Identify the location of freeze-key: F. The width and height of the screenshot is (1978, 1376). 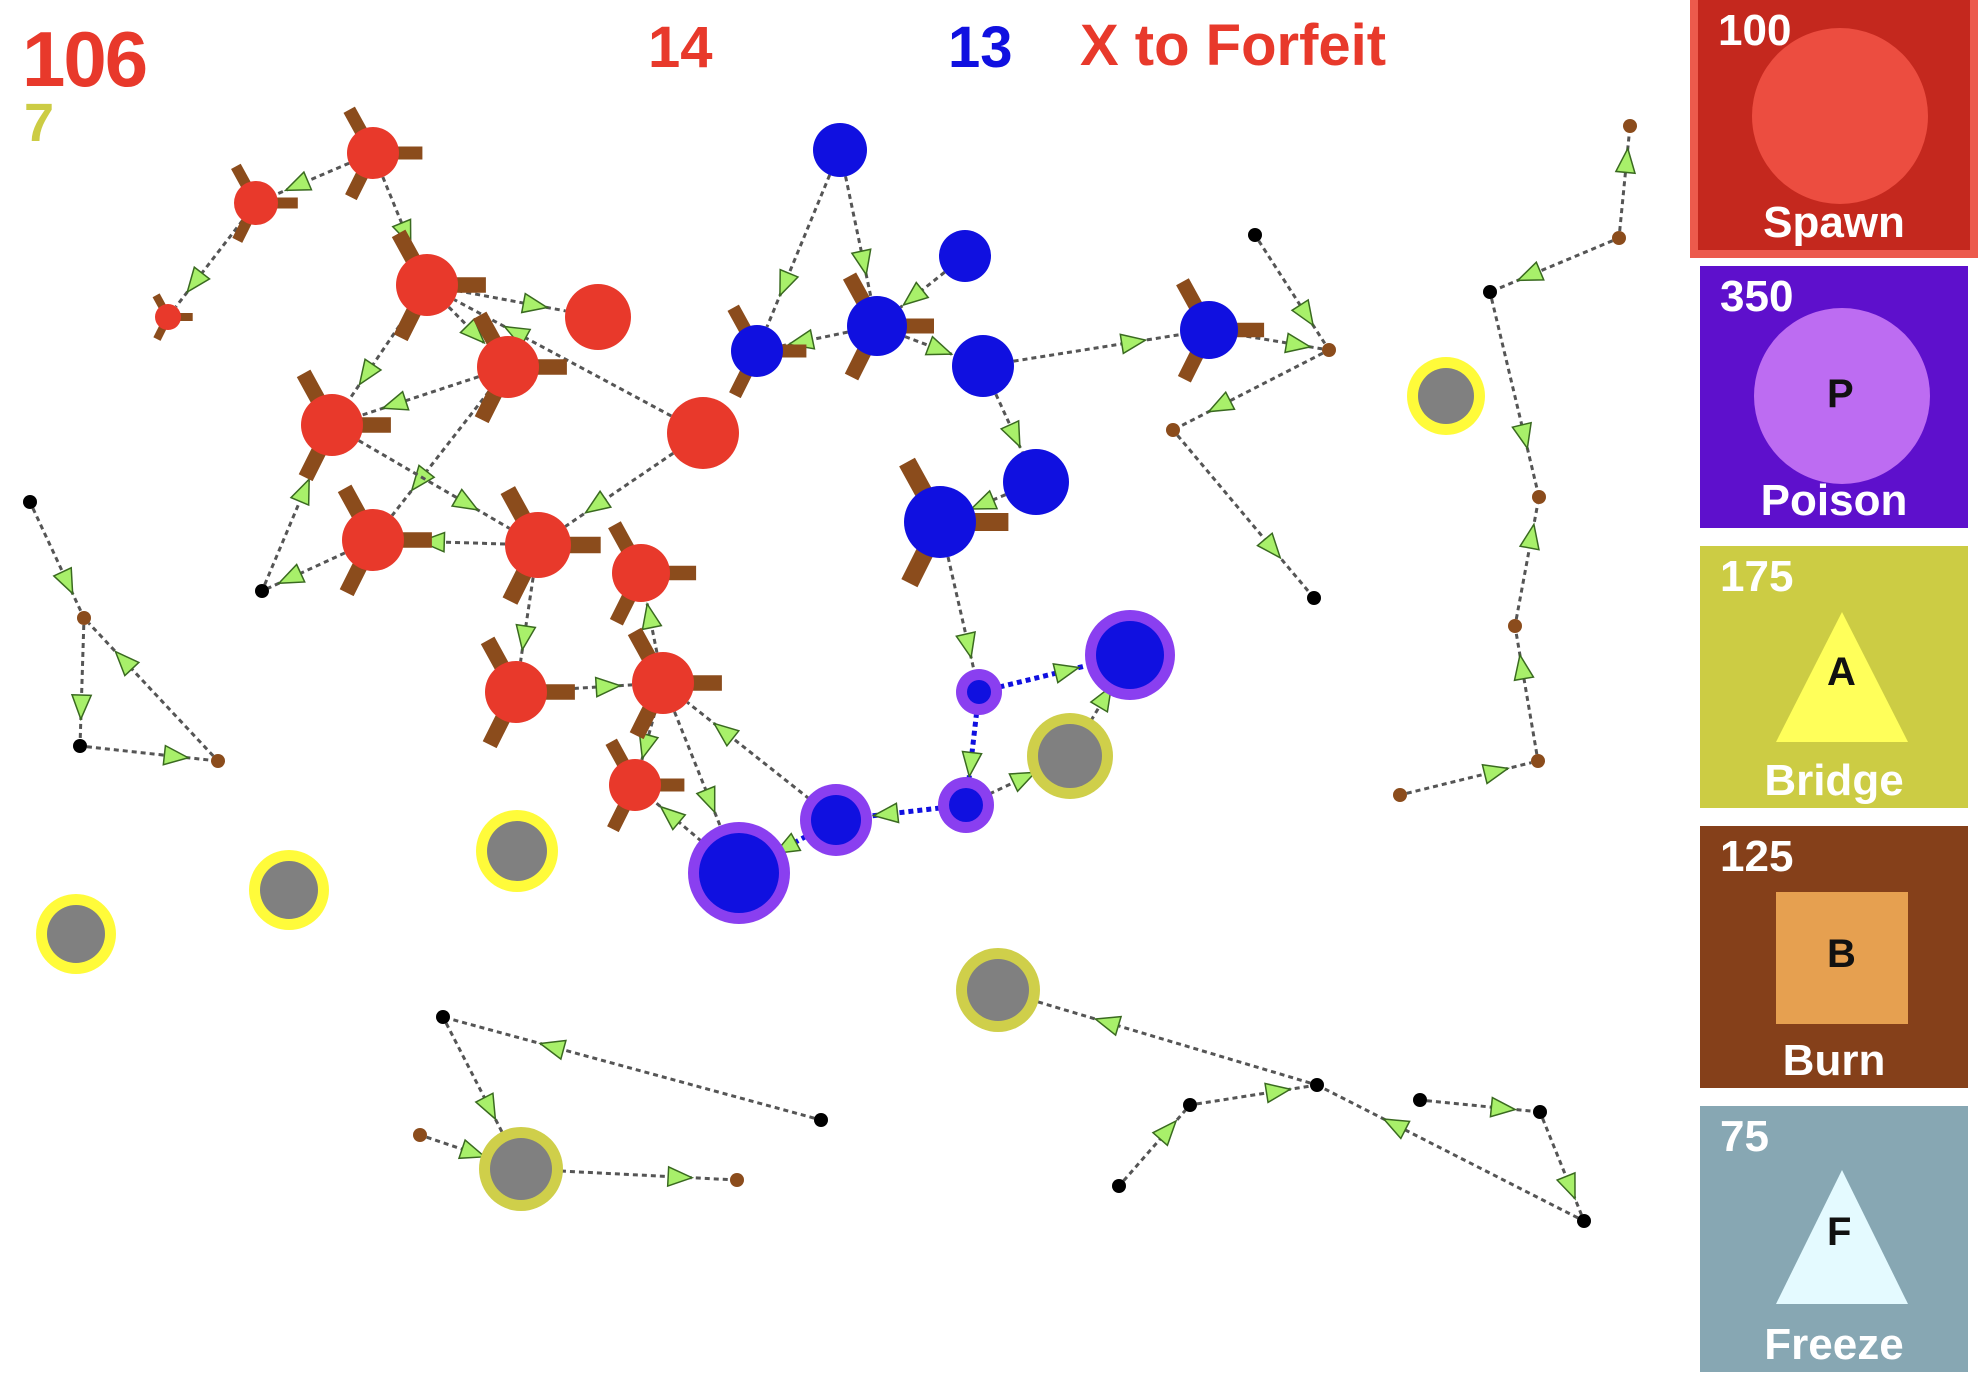
(1839, 1232).